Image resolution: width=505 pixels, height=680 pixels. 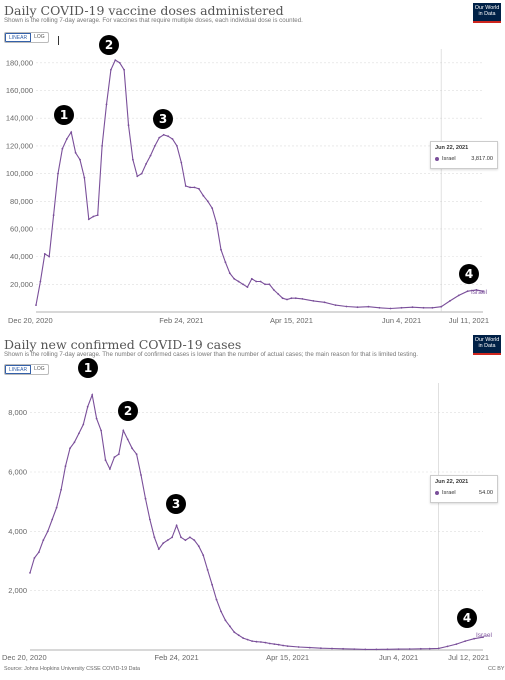 I want to click on tooltip-row: Israel 54.00, so click(x=464, y=493).